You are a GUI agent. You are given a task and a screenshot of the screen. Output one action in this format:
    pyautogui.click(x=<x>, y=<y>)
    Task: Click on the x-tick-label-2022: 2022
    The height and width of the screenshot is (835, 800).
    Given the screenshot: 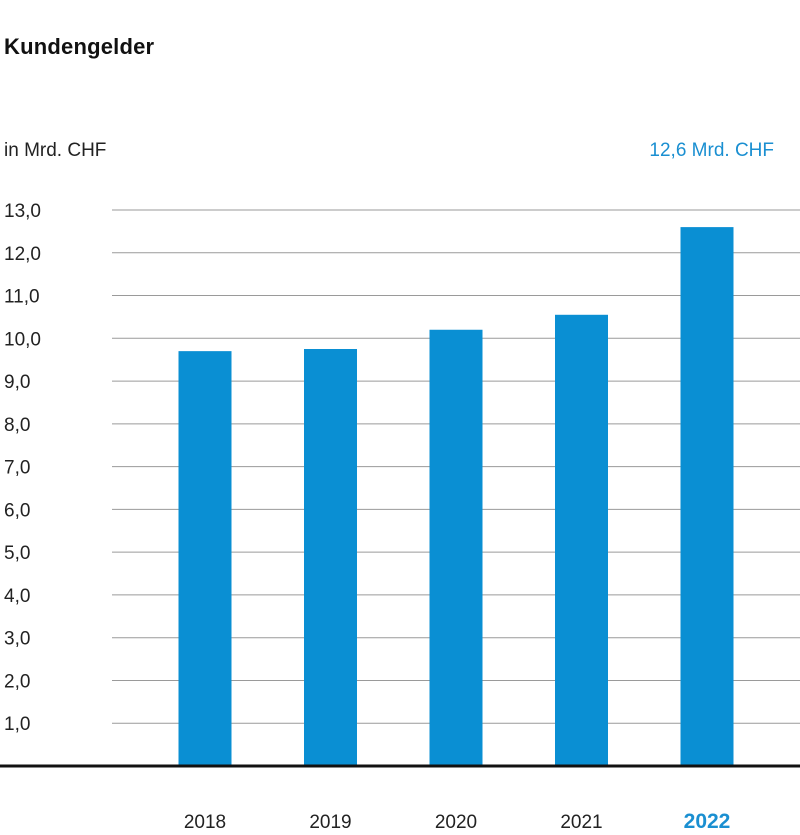 What is the action you would take?
    pyautogui.click(x=707, y=821)
    